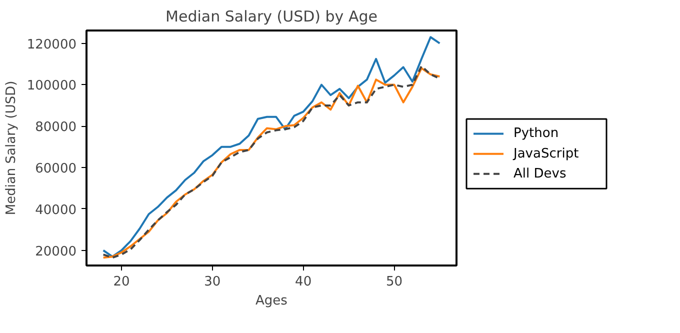  Describe the element at coordinates (540, 174) in the screenshot. I see `legend-label: All Devs` at that location.